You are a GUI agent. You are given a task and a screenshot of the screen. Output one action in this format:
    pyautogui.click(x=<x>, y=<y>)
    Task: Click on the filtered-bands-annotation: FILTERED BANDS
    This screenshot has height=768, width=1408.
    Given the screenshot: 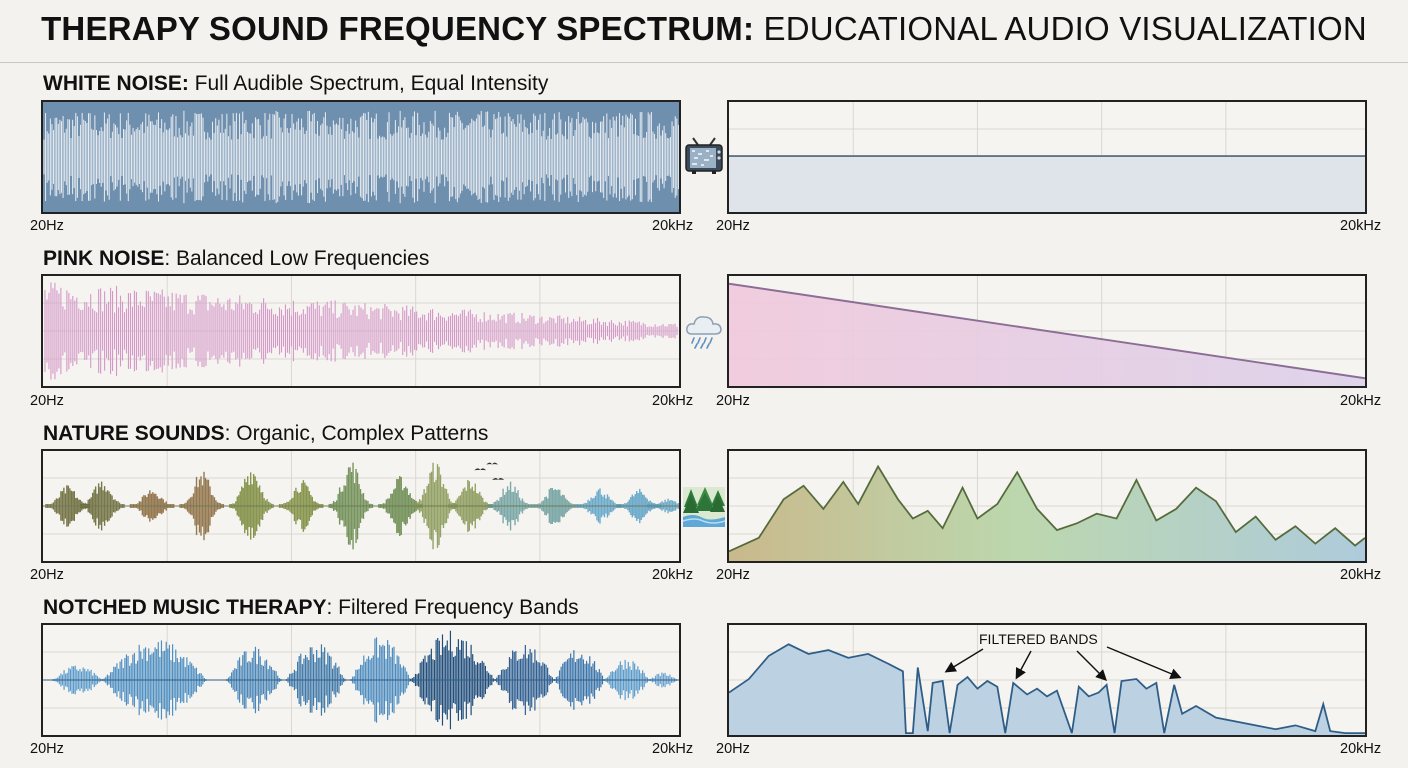 What is the action you would take?
    pyautogui.click(x=1038, y=639)
    